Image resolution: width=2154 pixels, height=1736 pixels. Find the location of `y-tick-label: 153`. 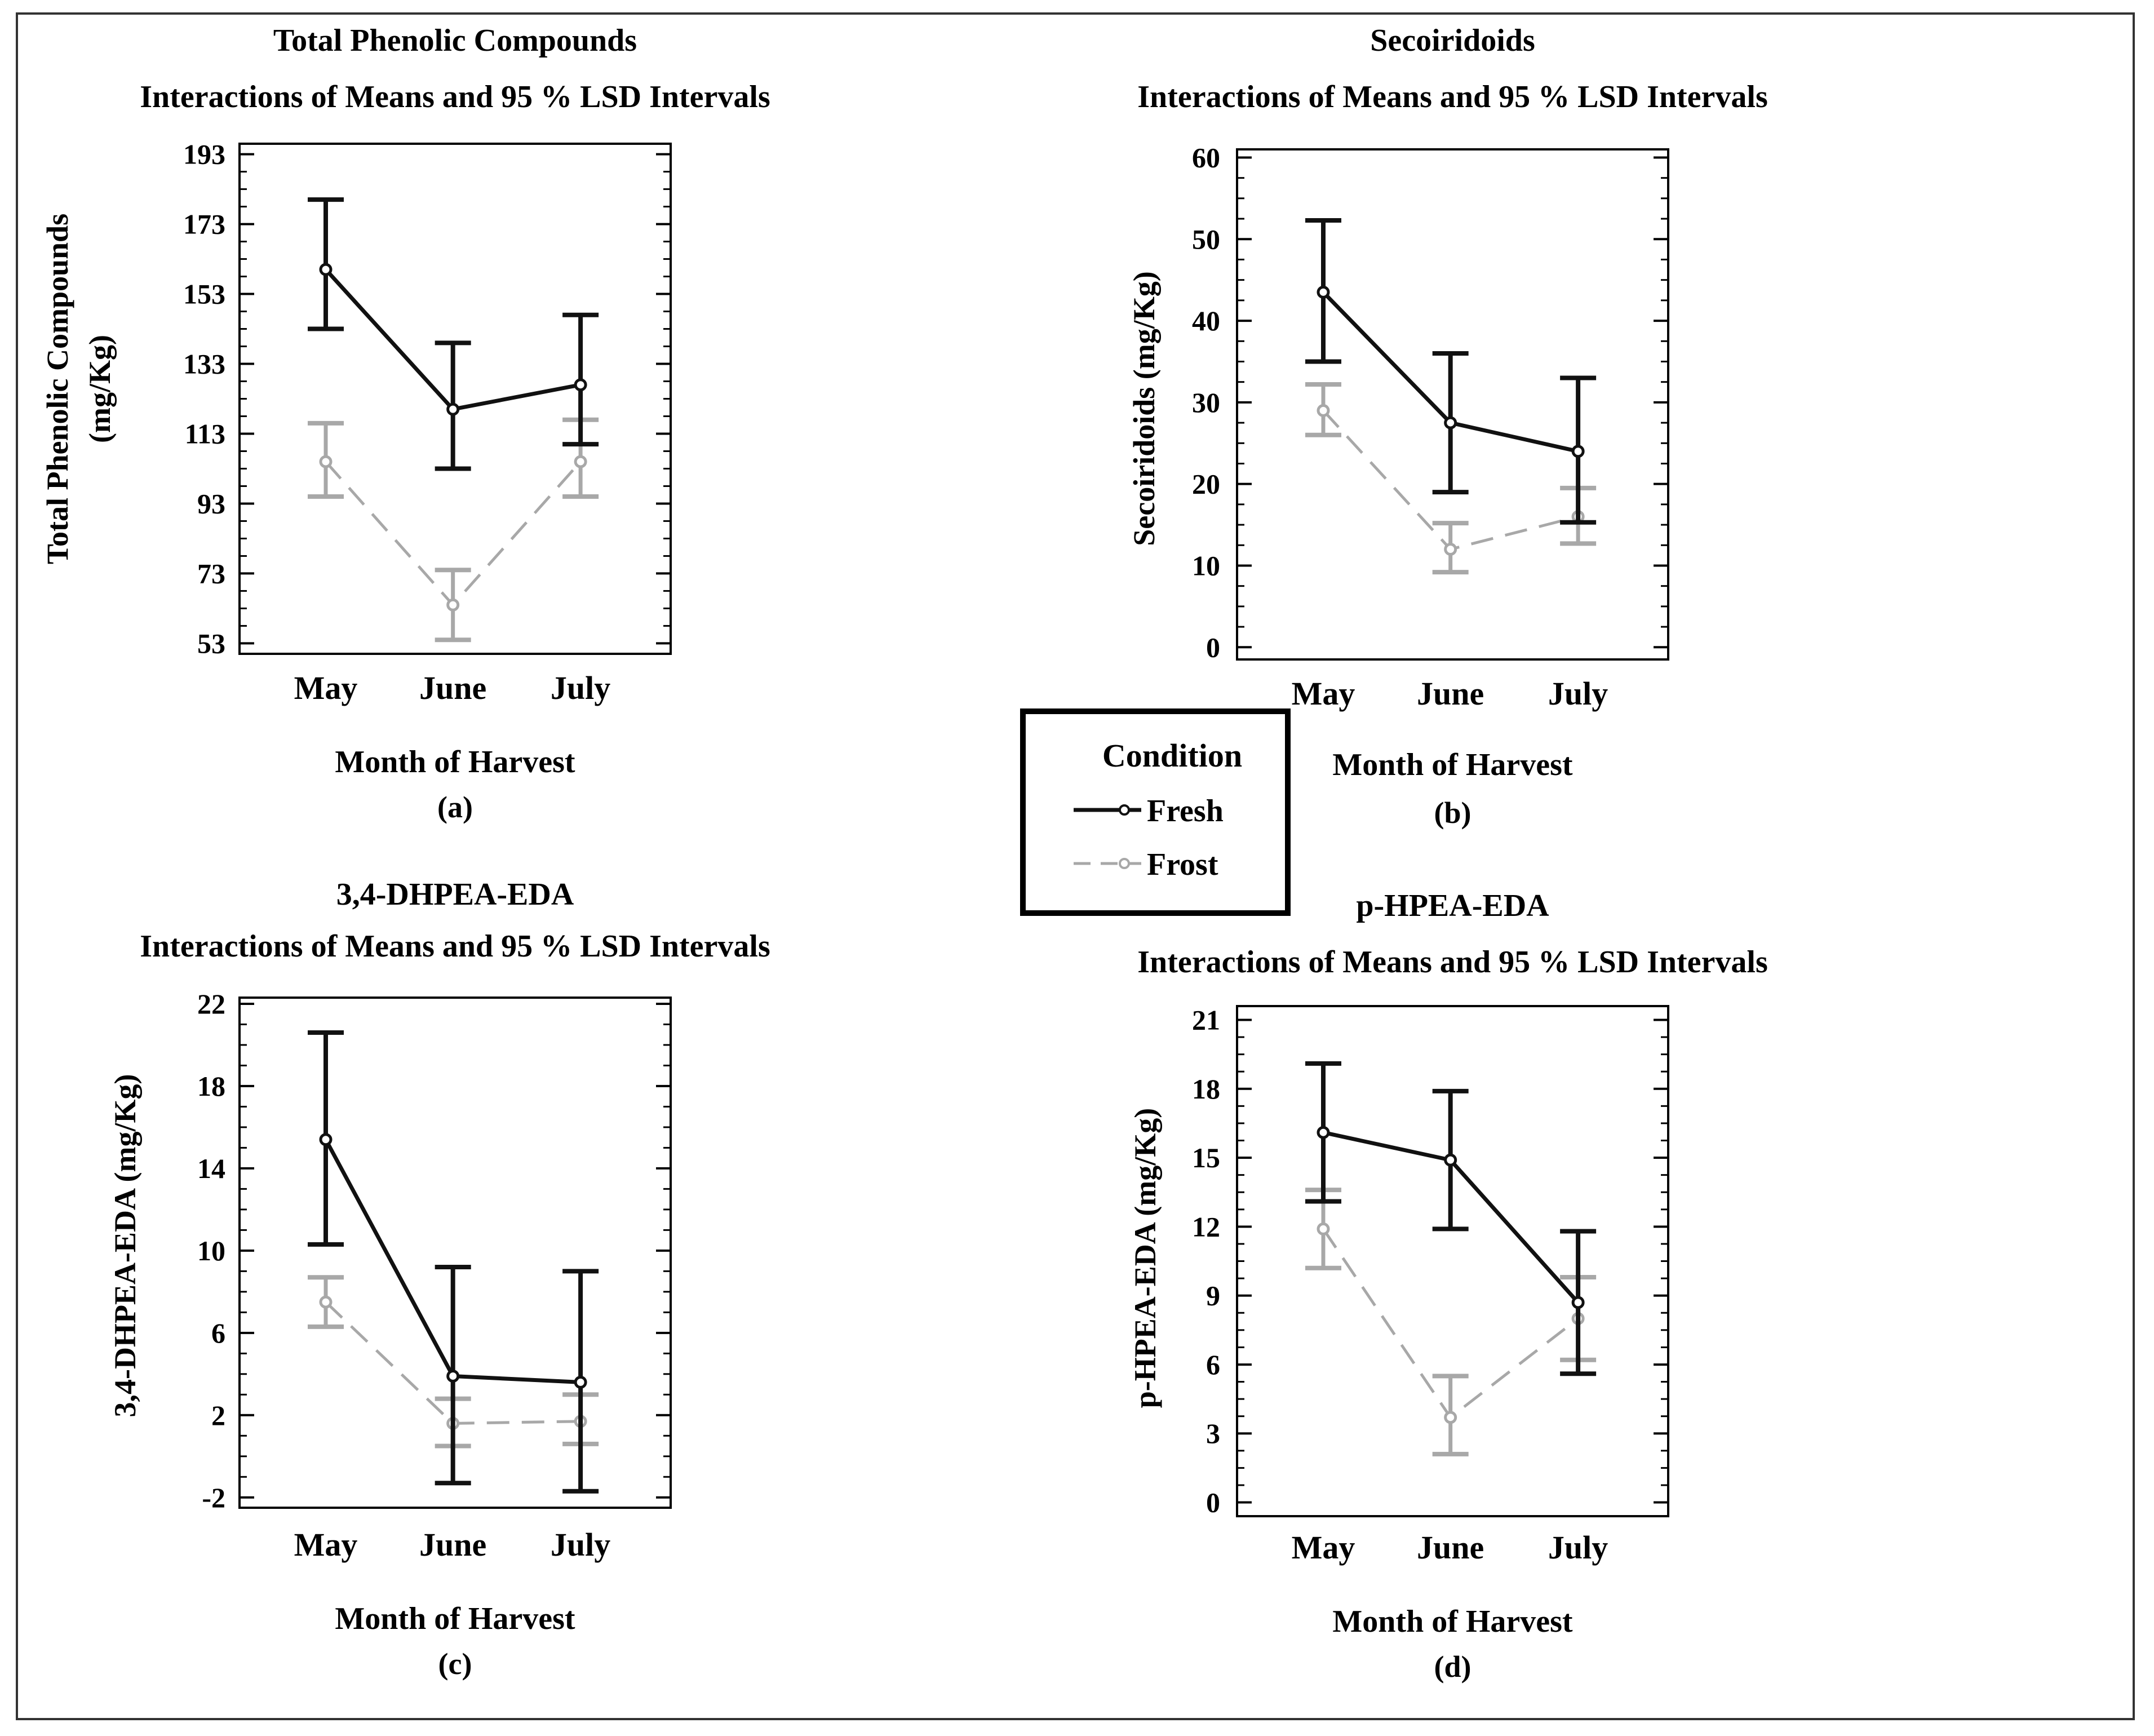

y-tick-label: 153 is located at coordinates (204, 294).